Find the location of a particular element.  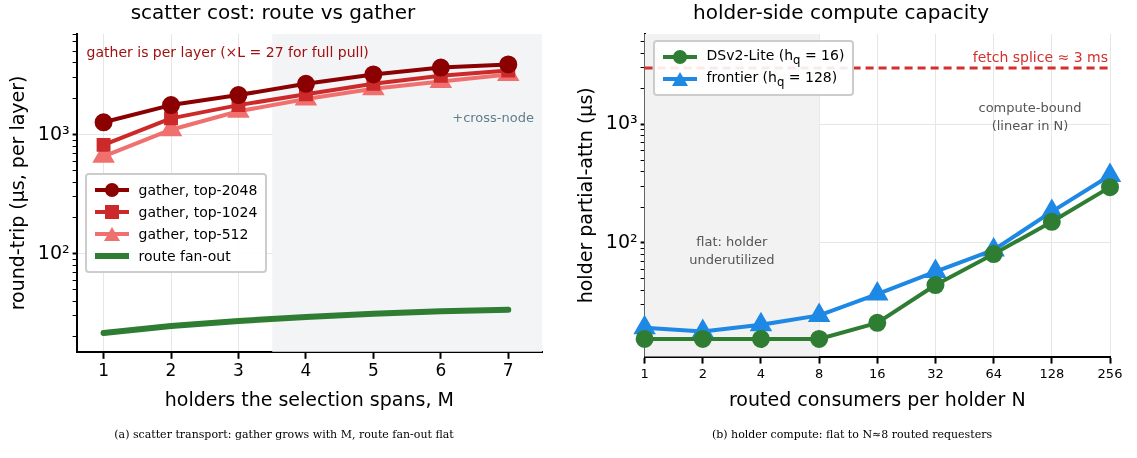

x-axis-title: routed consumers per holder N is located at coordinates (877, 398).